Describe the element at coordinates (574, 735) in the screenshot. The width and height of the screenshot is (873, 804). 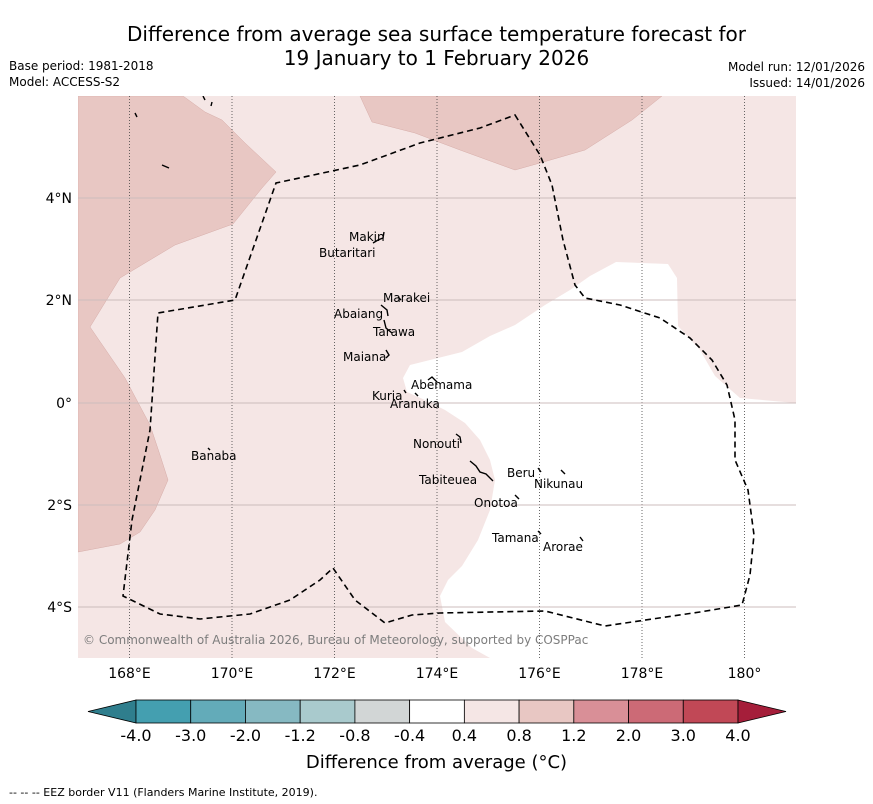
I see `colorbar-tick: 1.2` at that location.